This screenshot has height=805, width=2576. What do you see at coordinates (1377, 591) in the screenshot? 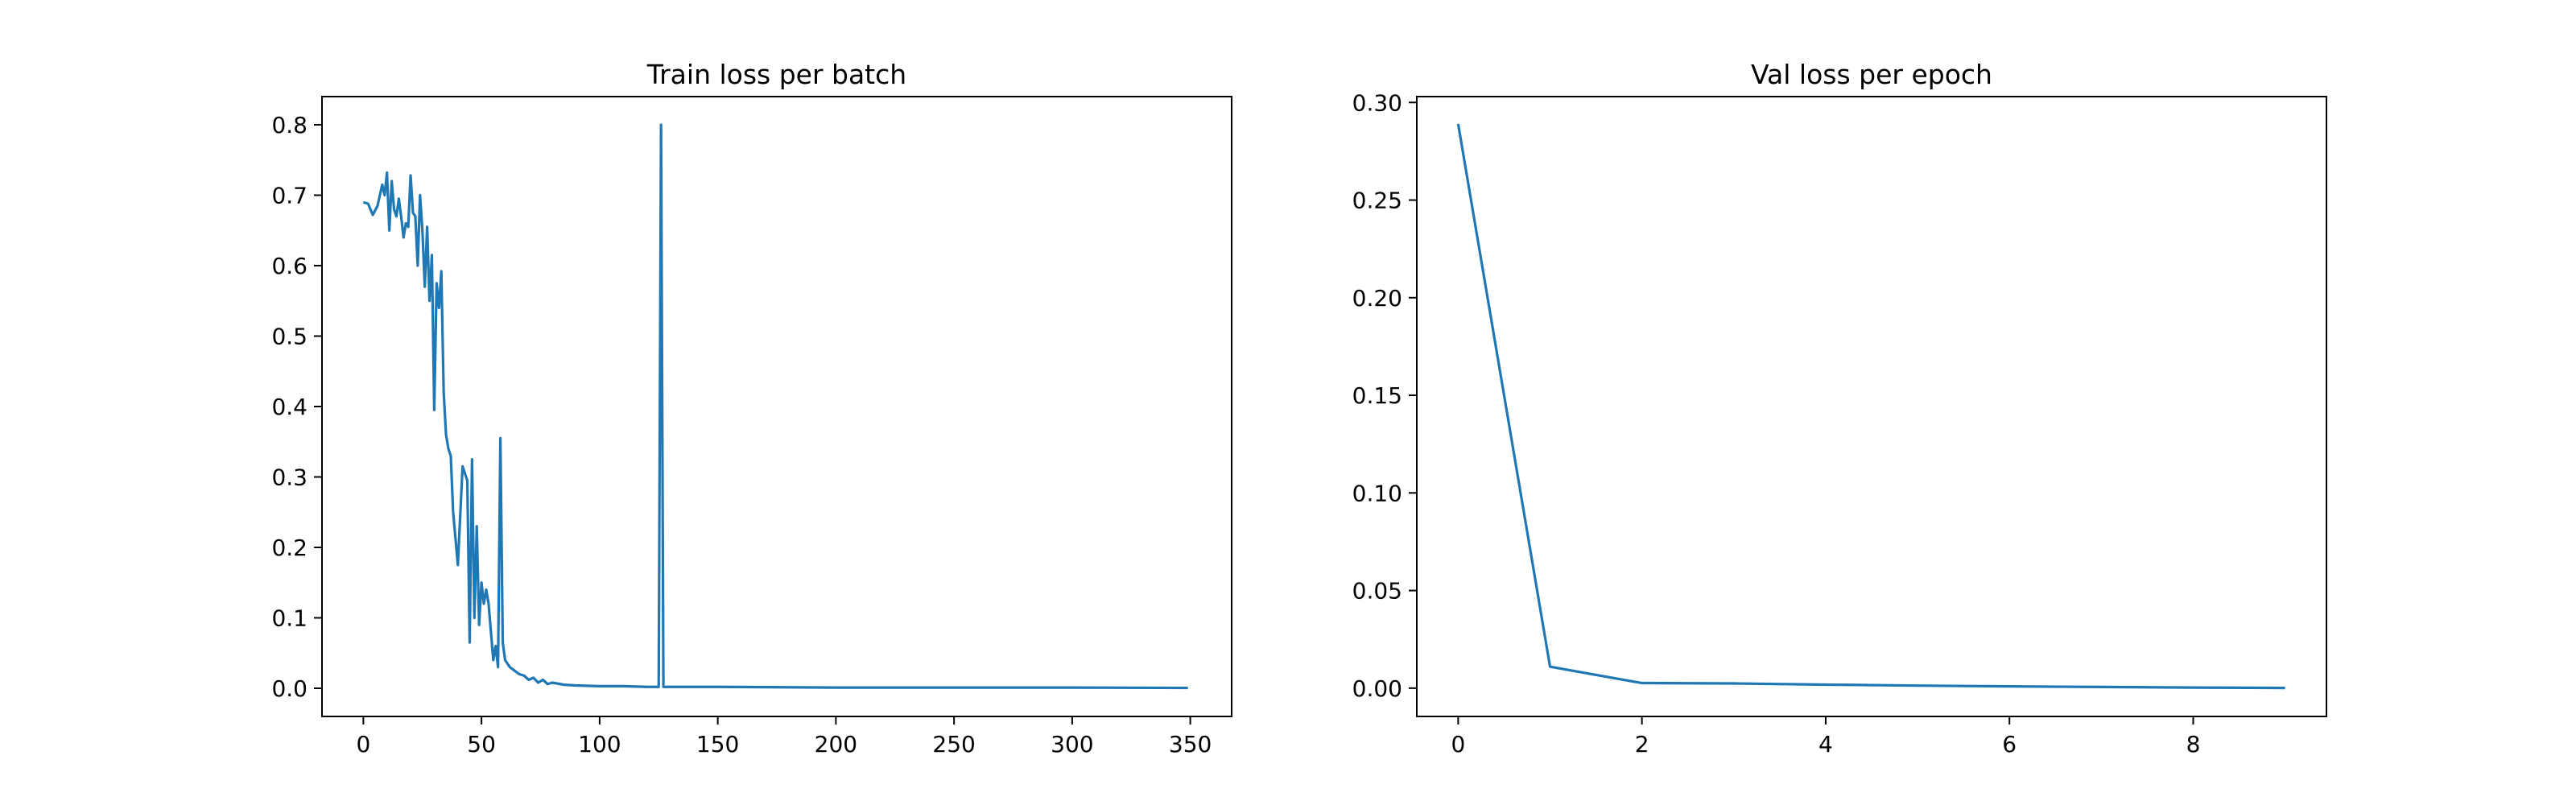
I see `val-y-tick-label: 0.05` at bounding box center [1377, 591].